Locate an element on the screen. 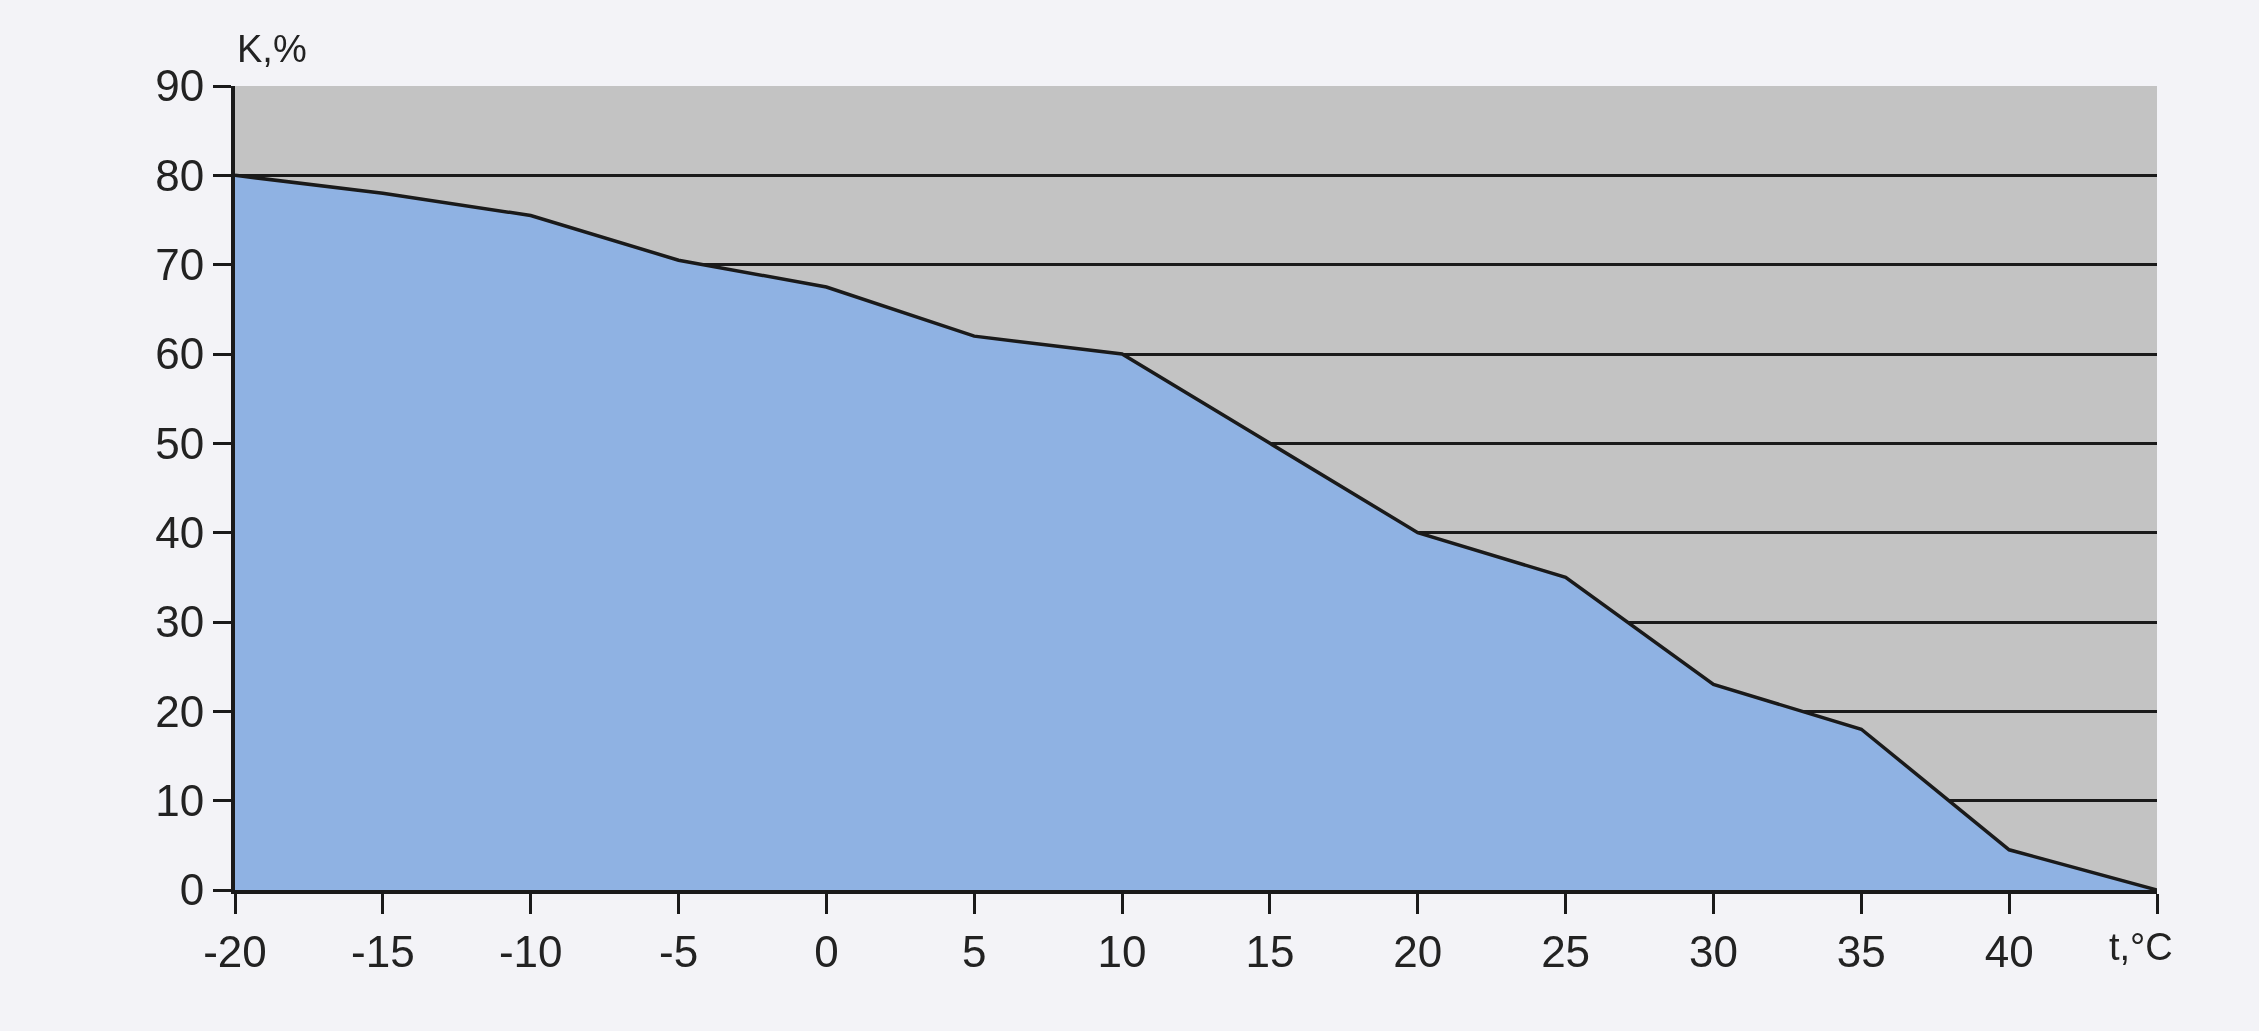  x-tick-label: 35 is located at coordinates (1861, 951).